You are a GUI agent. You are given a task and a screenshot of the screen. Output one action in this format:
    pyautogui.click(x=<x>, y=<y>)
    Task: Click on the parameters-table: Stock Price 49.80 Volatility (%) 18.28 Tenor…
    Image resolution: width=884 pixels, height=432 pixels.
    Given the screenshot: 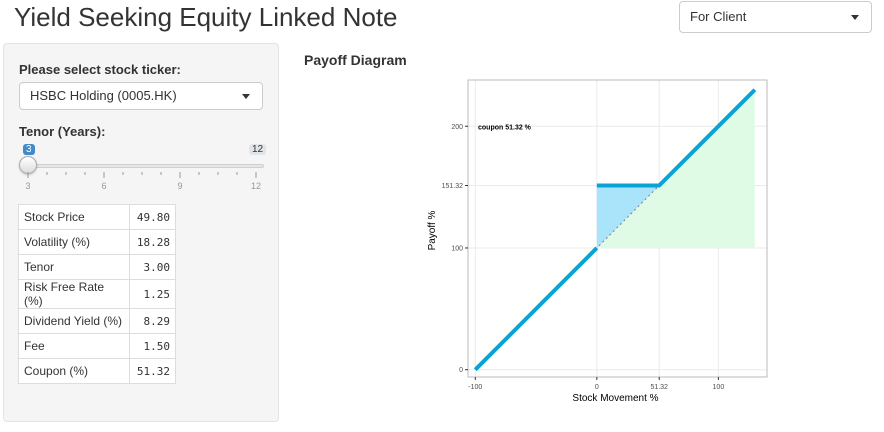 What is the action you would take?
    pyautogui.click(x=97, y=294)
    